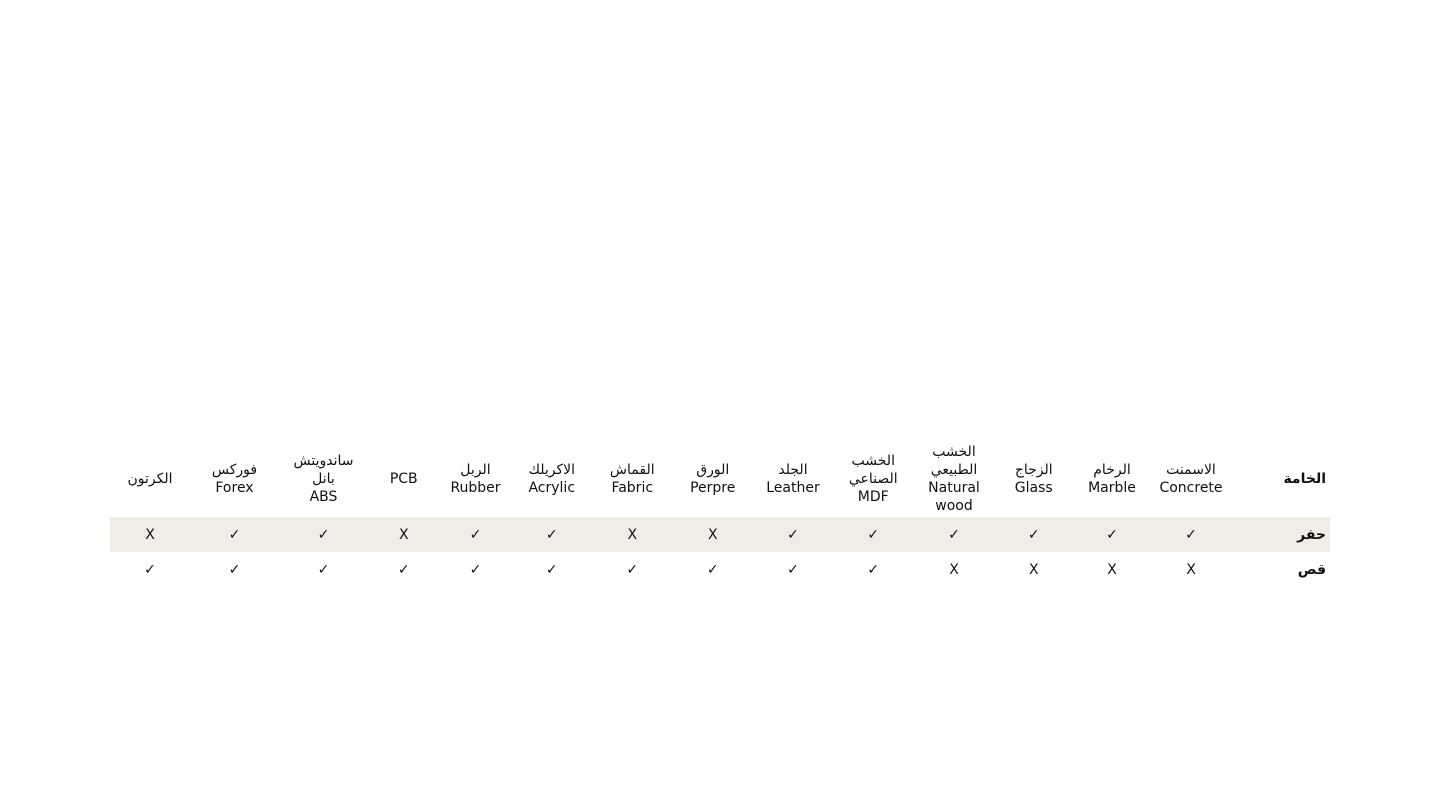  I want to click on column-header: PCB, so click(404, 478).